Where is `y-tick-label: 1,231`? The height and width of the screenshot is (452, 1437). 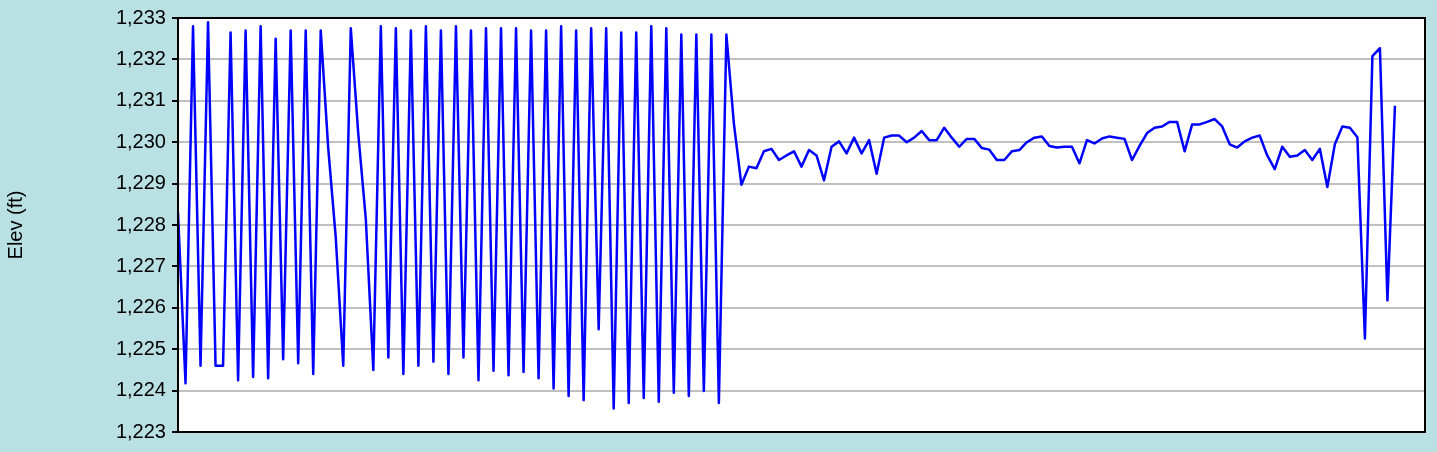
y-tick-label: 1,231 is located at coordinates (140, 99).